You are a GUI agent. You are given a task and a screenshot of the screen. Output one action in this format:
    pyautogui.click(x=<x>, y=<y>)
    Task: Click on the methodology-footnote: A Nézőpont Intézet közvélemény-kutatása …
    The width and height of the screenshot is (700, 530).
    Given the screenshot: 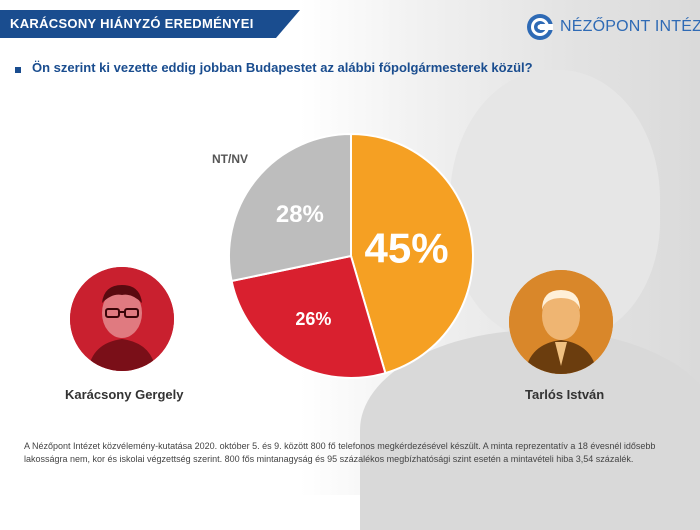 What is the action you would take?
    pyautogui.click(x=340, y=452)
    